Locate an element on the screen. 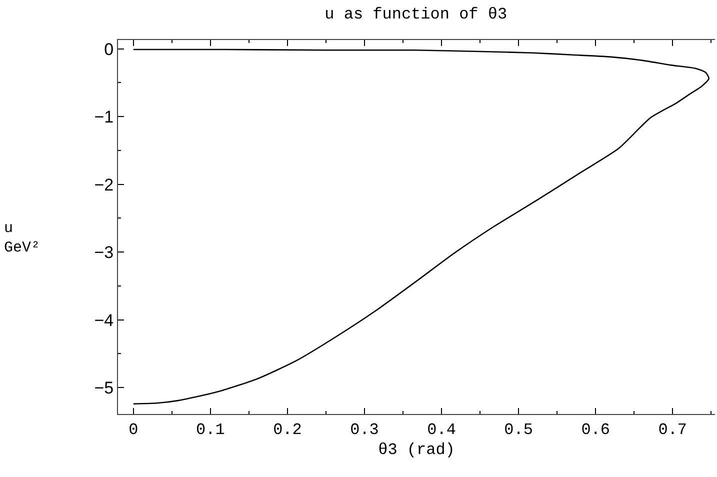 The height and width of the screenshot is (477, 717). y-tick-label: −2 is located at coordinates (104, 184).